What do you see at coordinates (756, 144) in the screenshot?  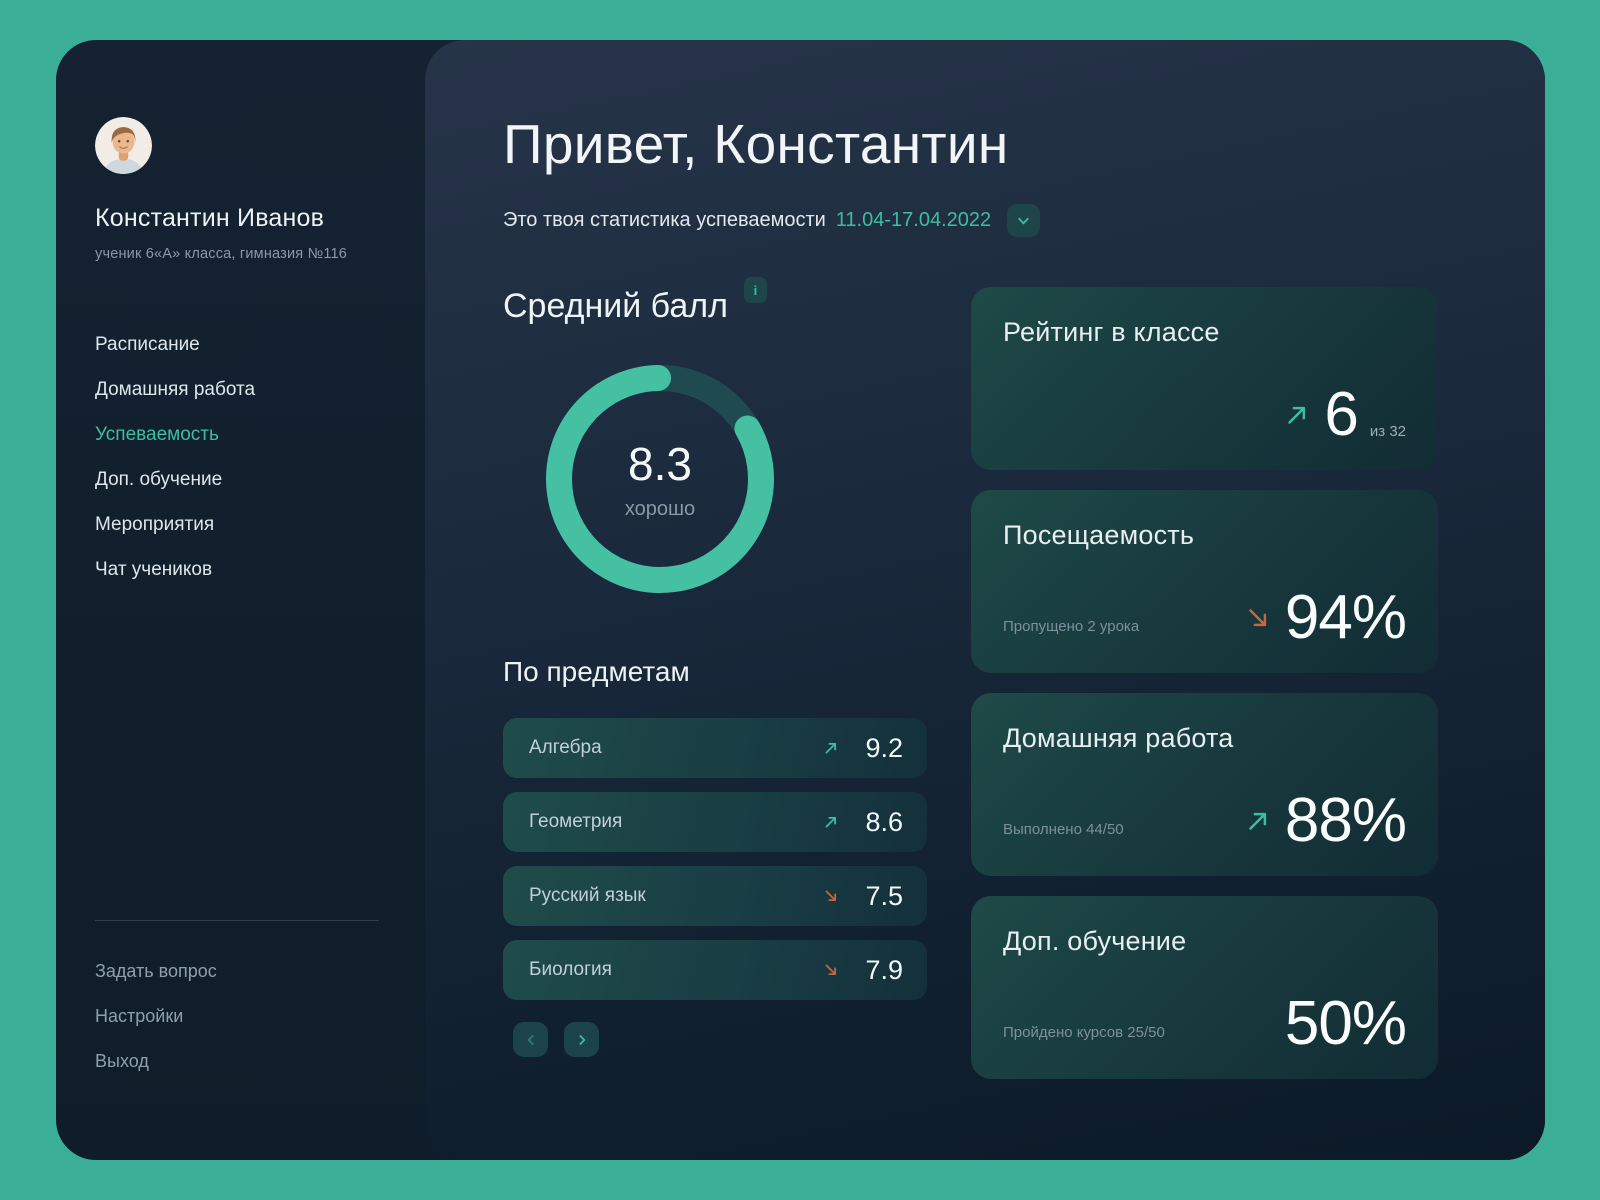 I see `page-title: Привет, Константин` at bounding box center [756, 144].